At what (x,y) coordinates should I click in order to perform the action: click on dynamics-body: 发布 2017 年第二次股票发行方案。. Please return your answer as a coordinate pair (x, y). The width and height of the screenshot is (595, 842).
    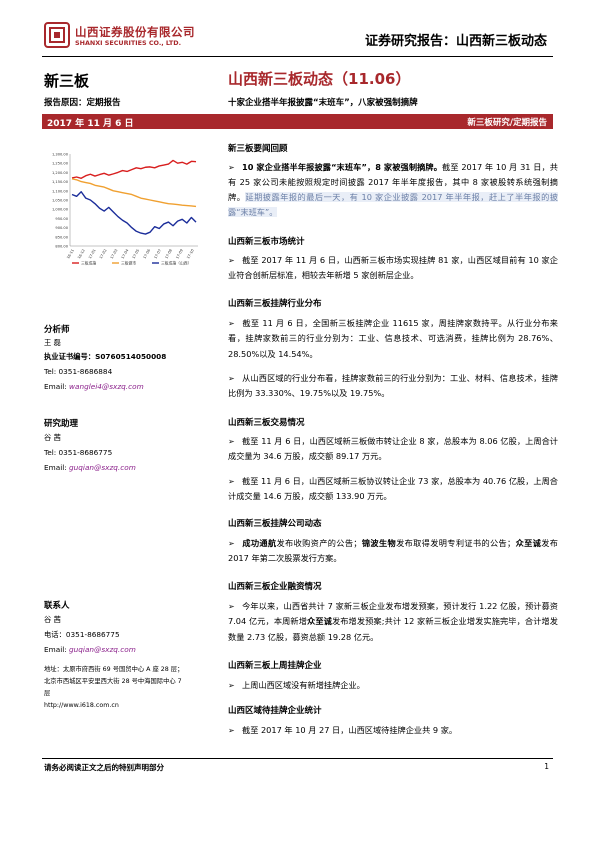
    Looking at the image, I should click on (393, 551).